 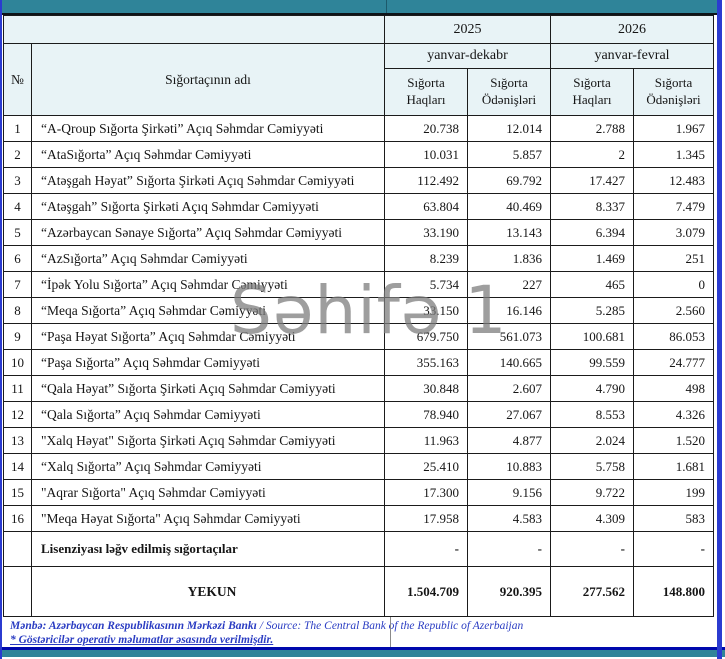 I want to click on year-2026-header: 2026, so click(x=632, y=29).